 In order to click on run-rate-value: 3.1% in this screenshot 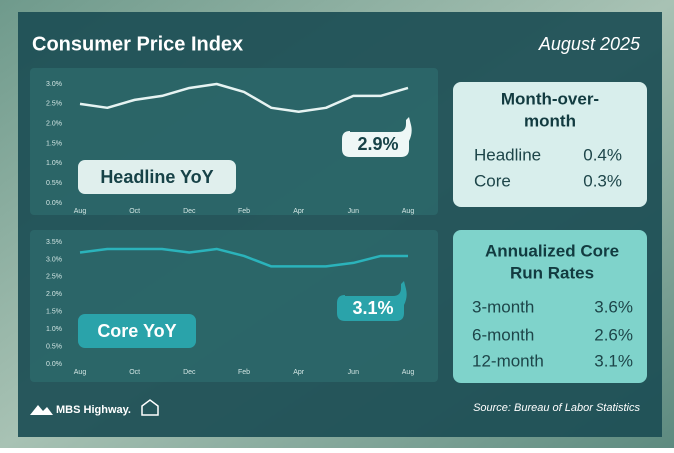, I will do `click(613, 360)`.